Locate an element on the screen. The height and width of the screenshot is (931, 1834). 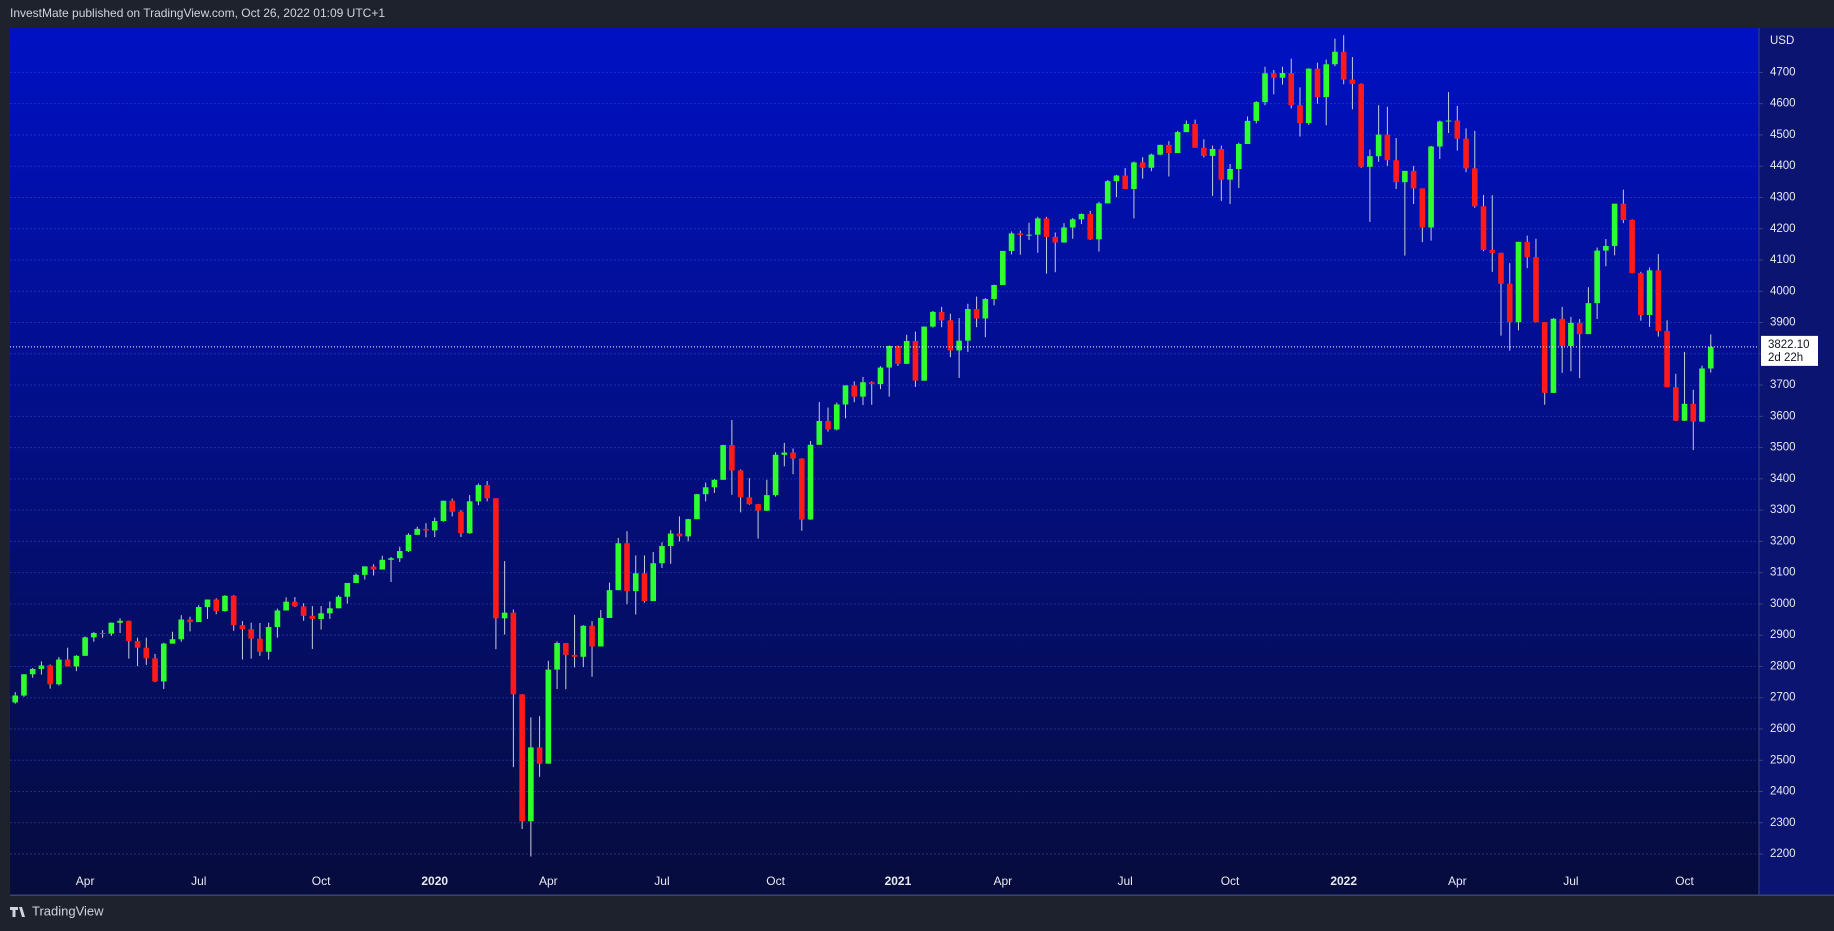
last-price-label: 3822.10 is located at coordinates (1789, 345).